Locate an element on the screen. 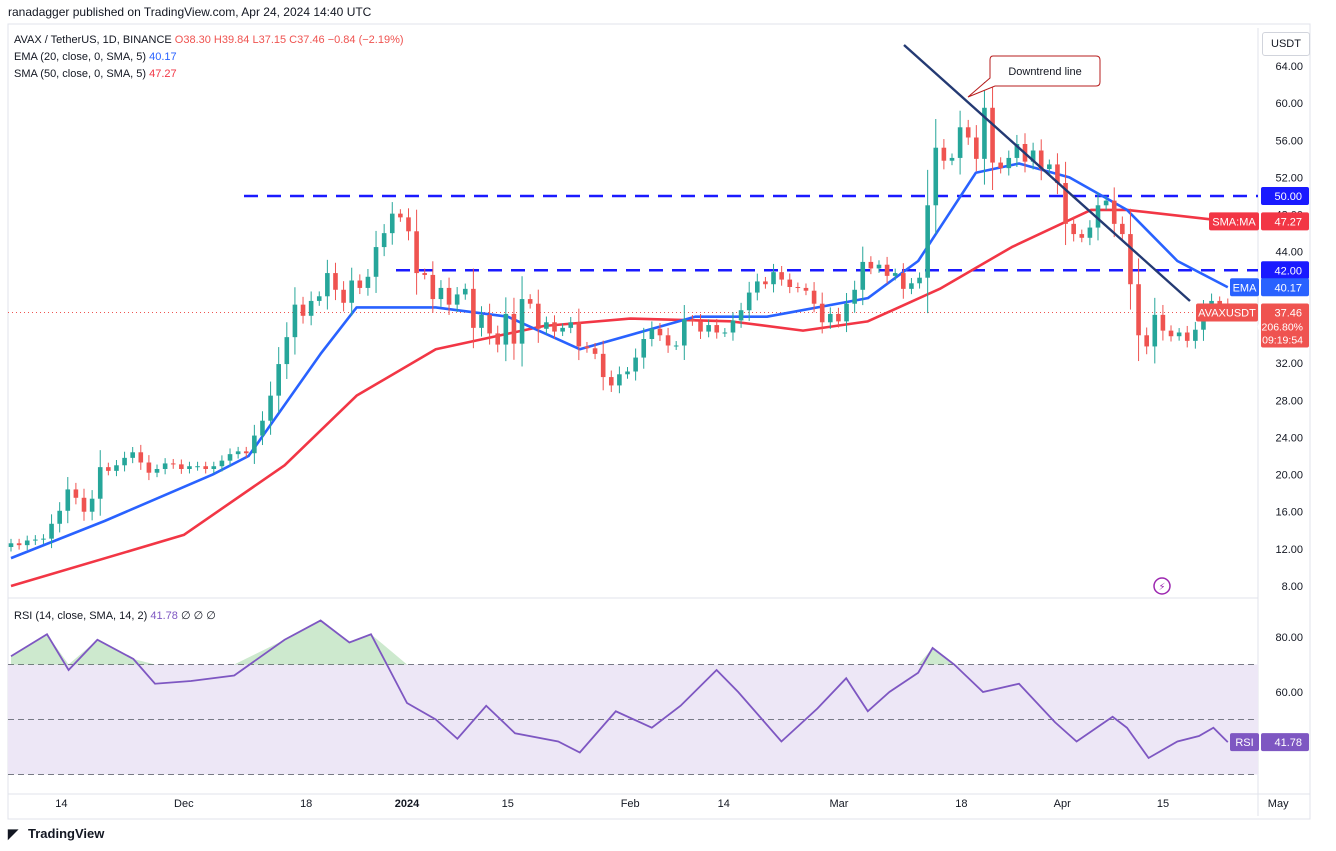 This screenshot has width=1336, height=851. legend-rsi-label: RSI (14, close, SMA, 14, 2) is located at coordinates (81, 616).